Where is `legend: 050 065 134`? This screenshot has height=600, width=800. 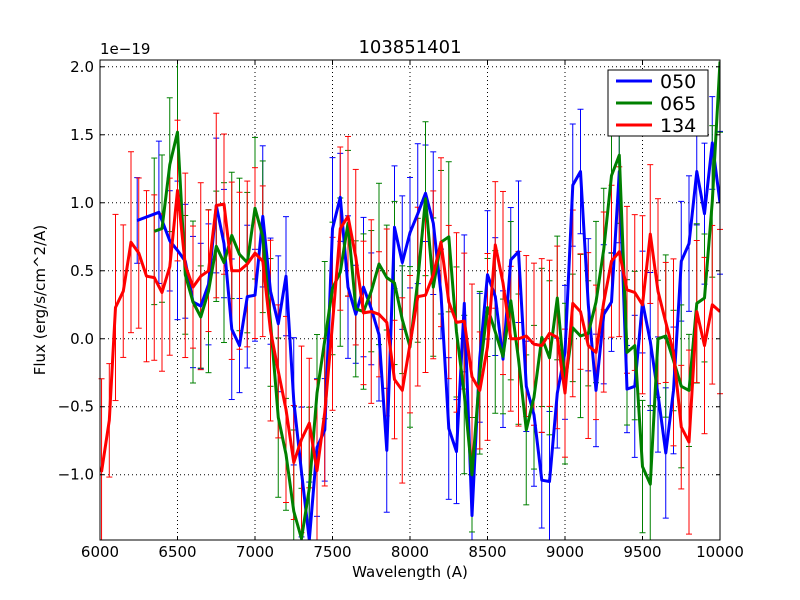 legend: 050 065 134 is located at coordinates (658, 103).